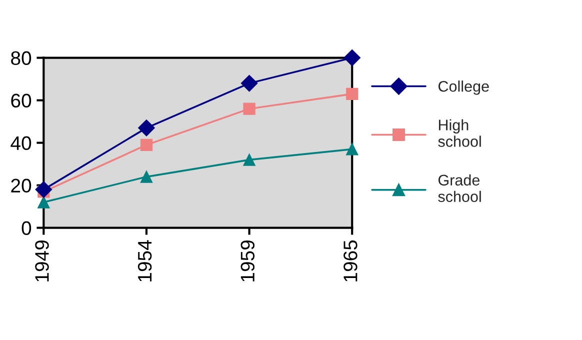 Image resolution: width=582 pixels, height=340 pixels. I want to click on x-tick-label: 1965, so click(351, 261).